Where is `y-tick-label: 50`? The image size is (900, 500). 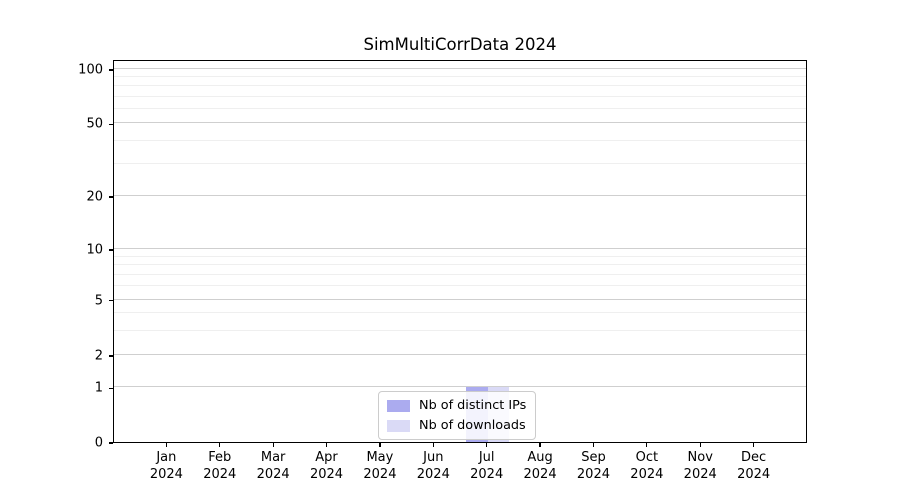 y-tick-label: 50 is located at coordinates (94, 124).